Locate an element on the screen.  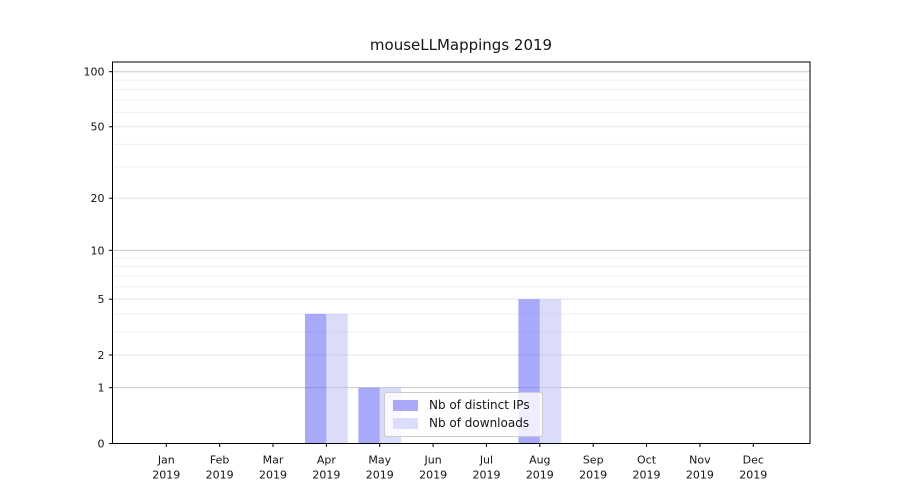
y-tick-label: 2 is located at coordinates (101, 355).